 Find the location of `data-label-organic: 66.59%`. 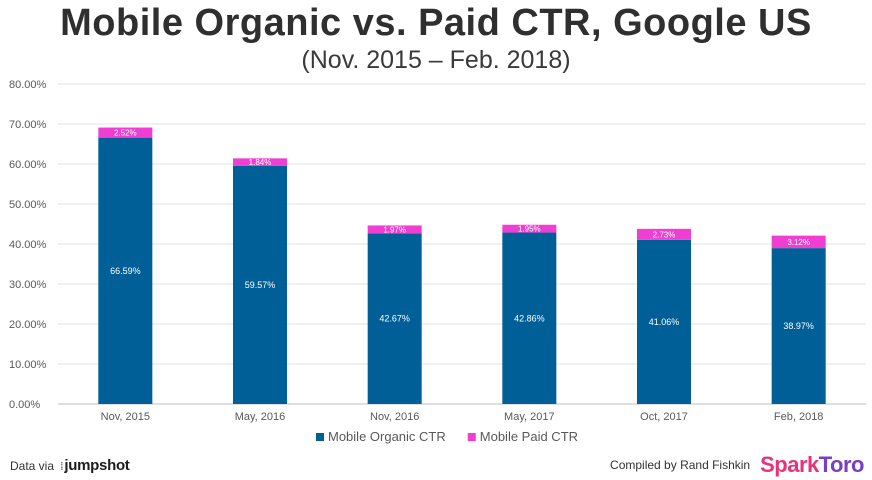

data-label-organic: 66.59% is located at coordinates (125, 271).